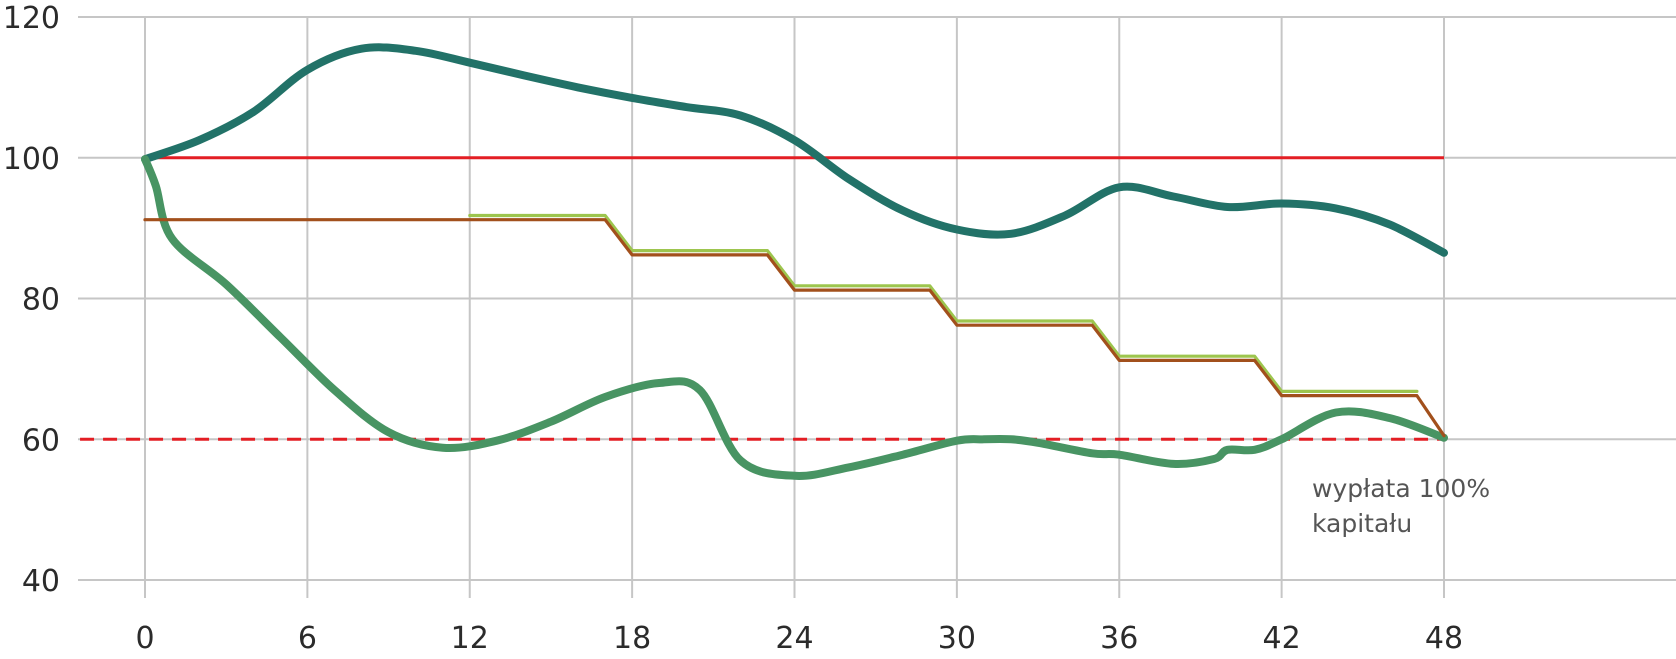 Image resolution: width=1676 pixels, height=659 pixels. What do you see at coordinates (794, 638) in the screenshot?
I see `x-tick-label: 24` at bounding box center [794, 638].